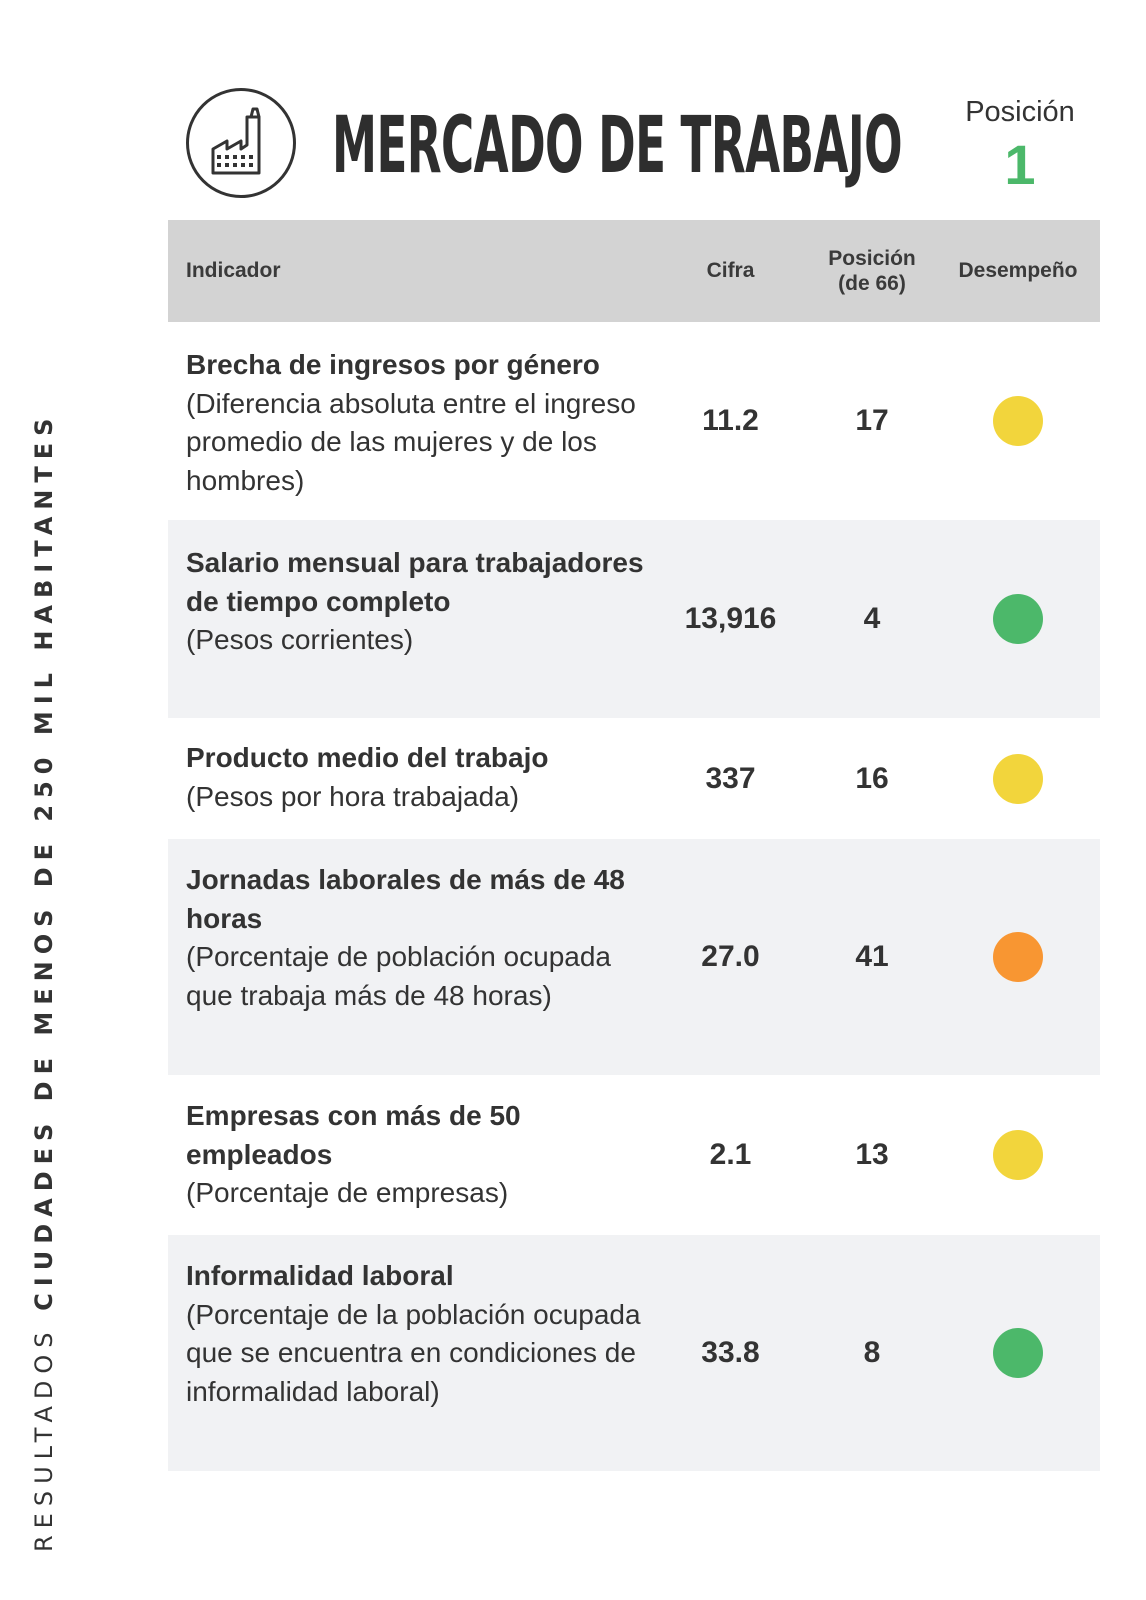 The height and width of the screenshot is (1600, 1146). I want to click on factory-icon, so click(241, 143).